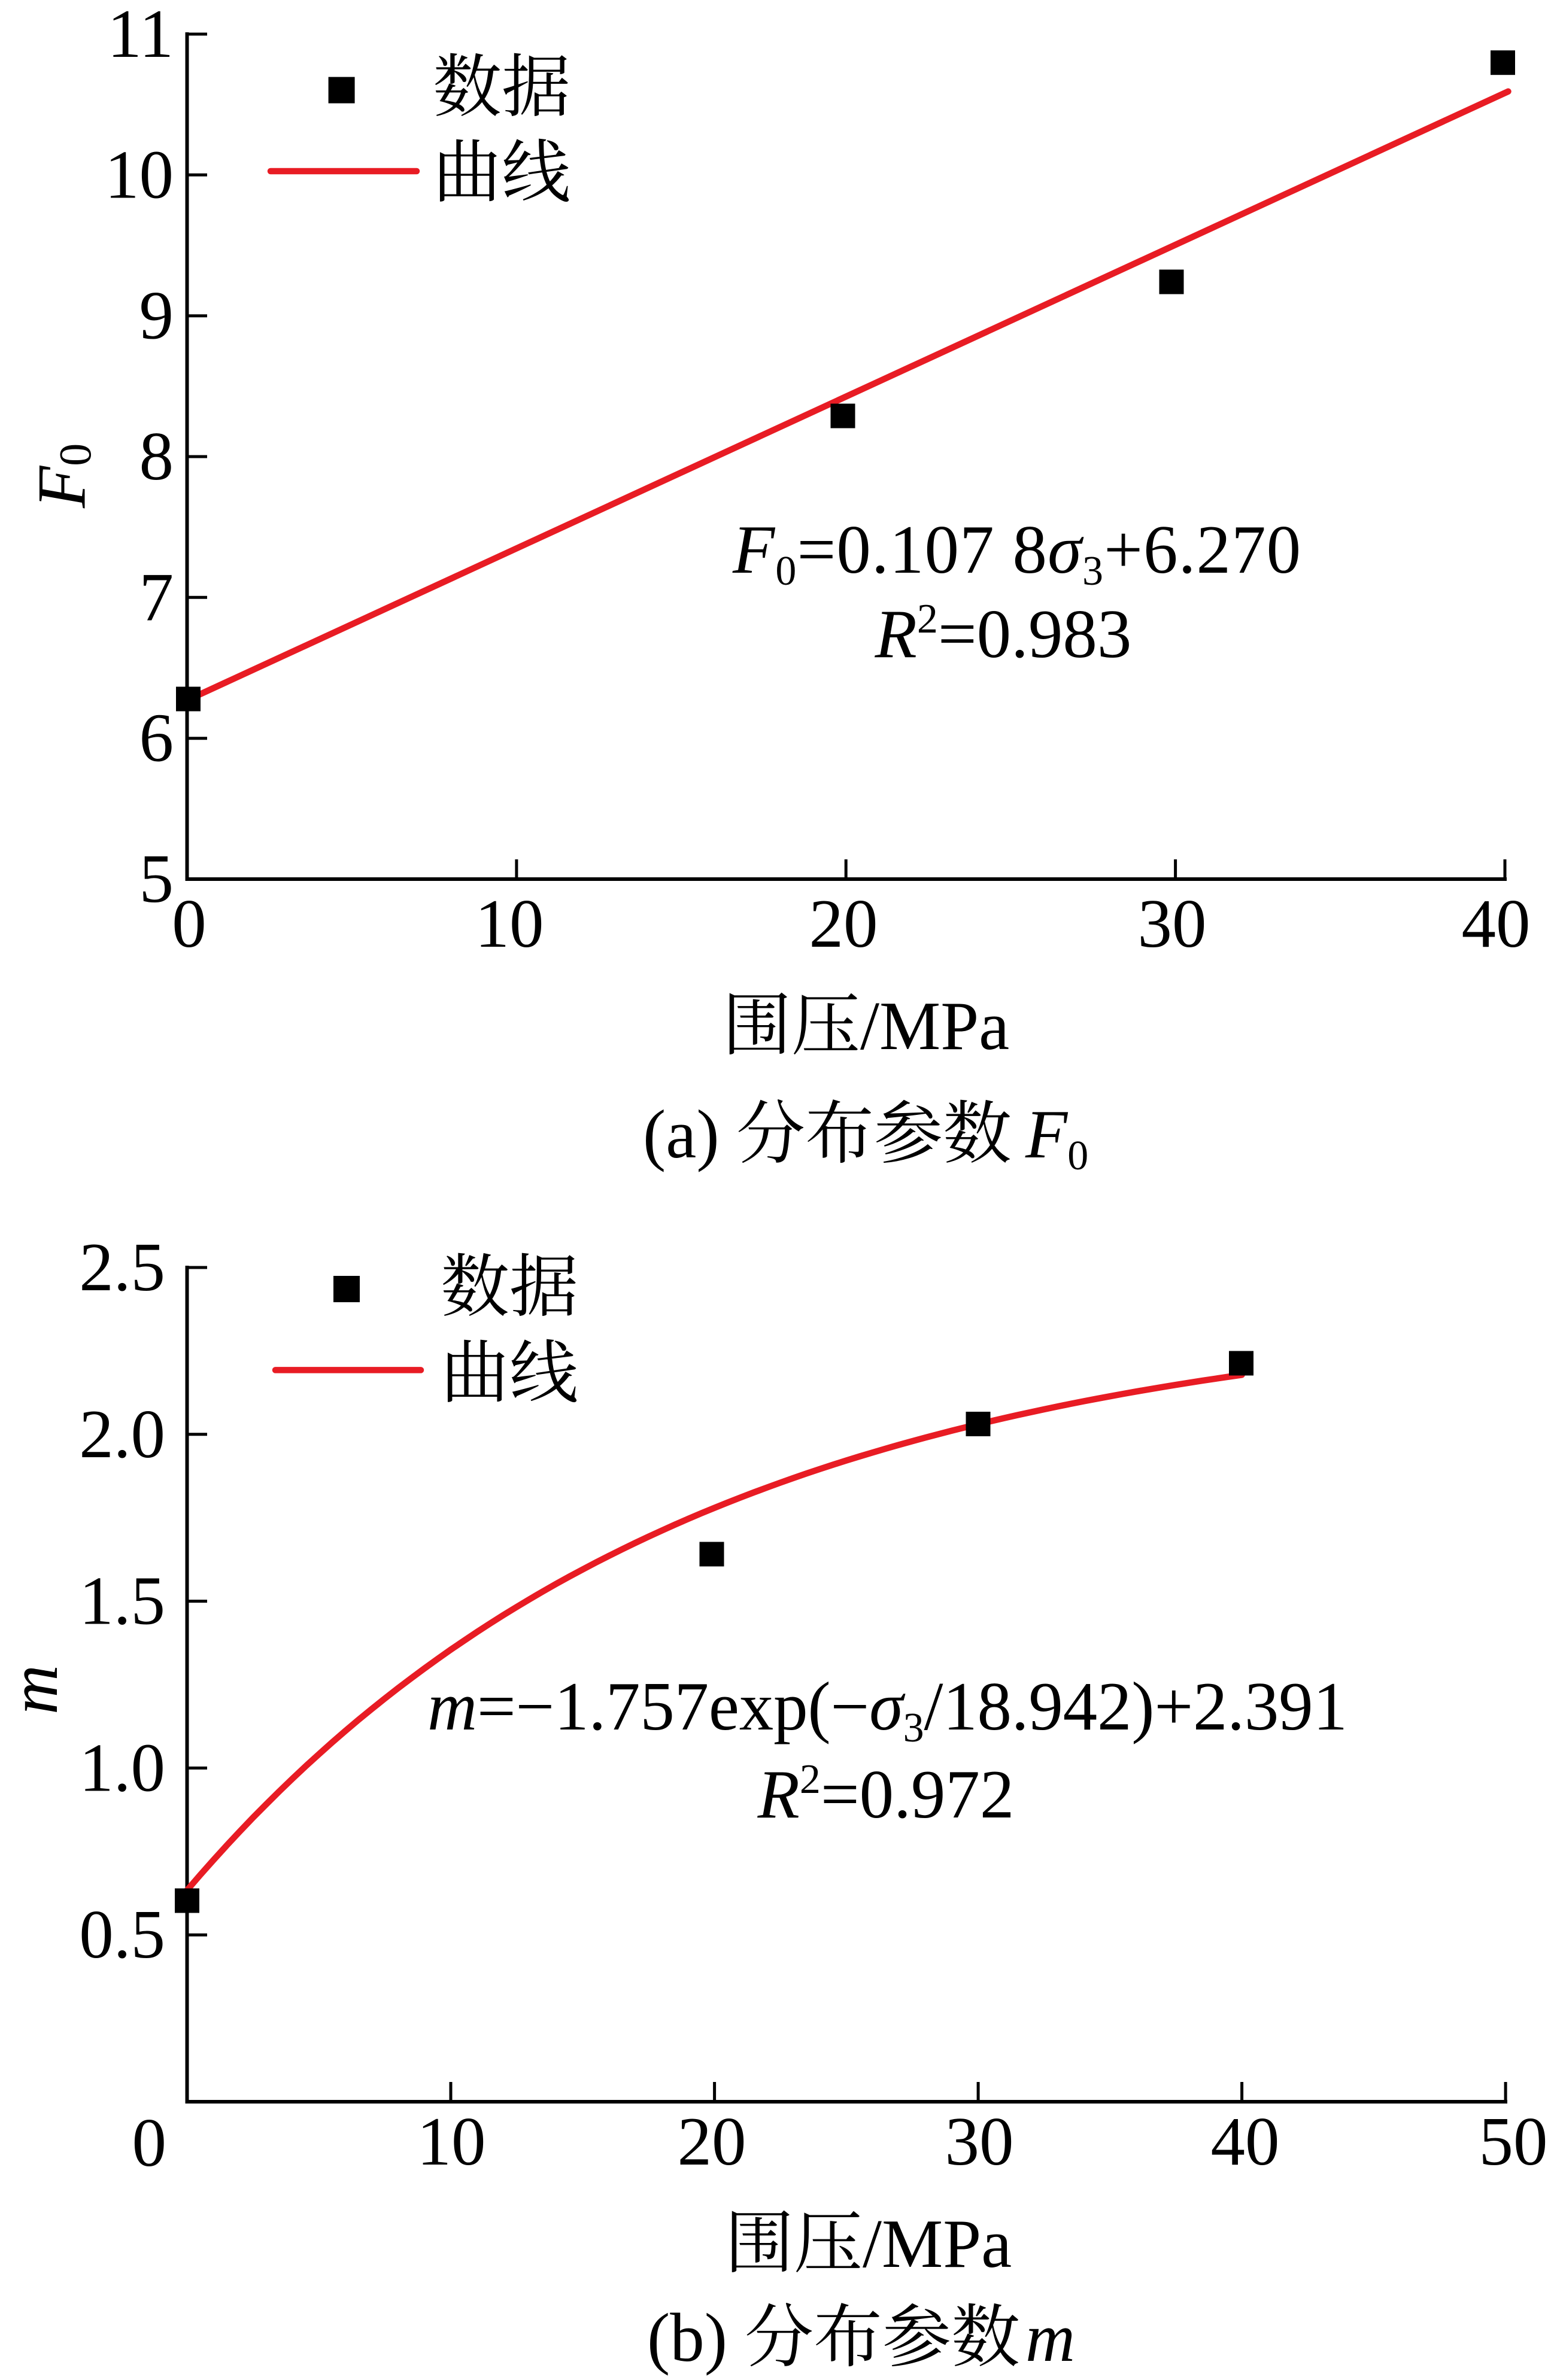 Image resolution: width=1551 pixels, height=2380 pixels. I want to click on svg-text: 5, so click(156, 879).